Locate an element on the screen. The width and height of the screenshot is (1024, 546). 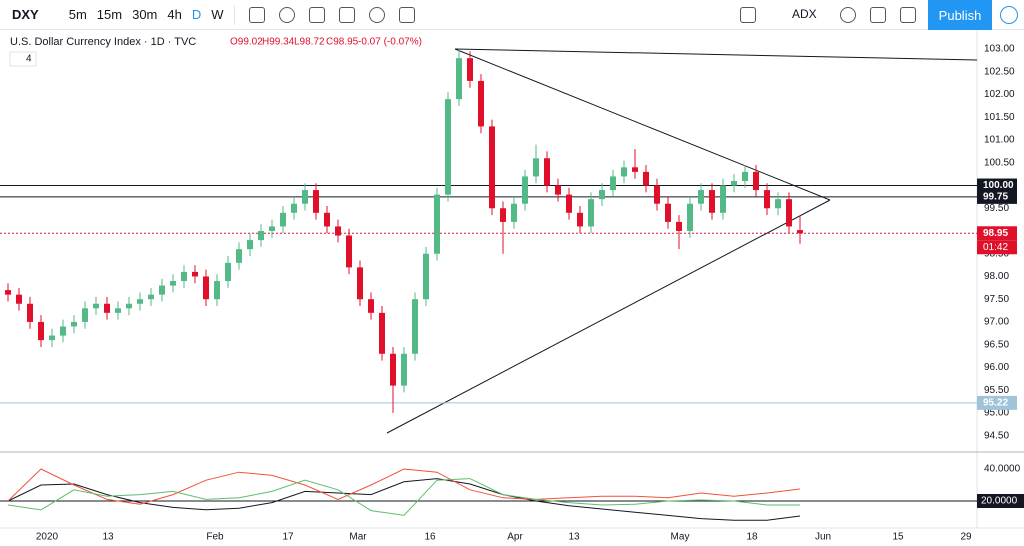
interval: 15m is located at coordinates (109, 14).